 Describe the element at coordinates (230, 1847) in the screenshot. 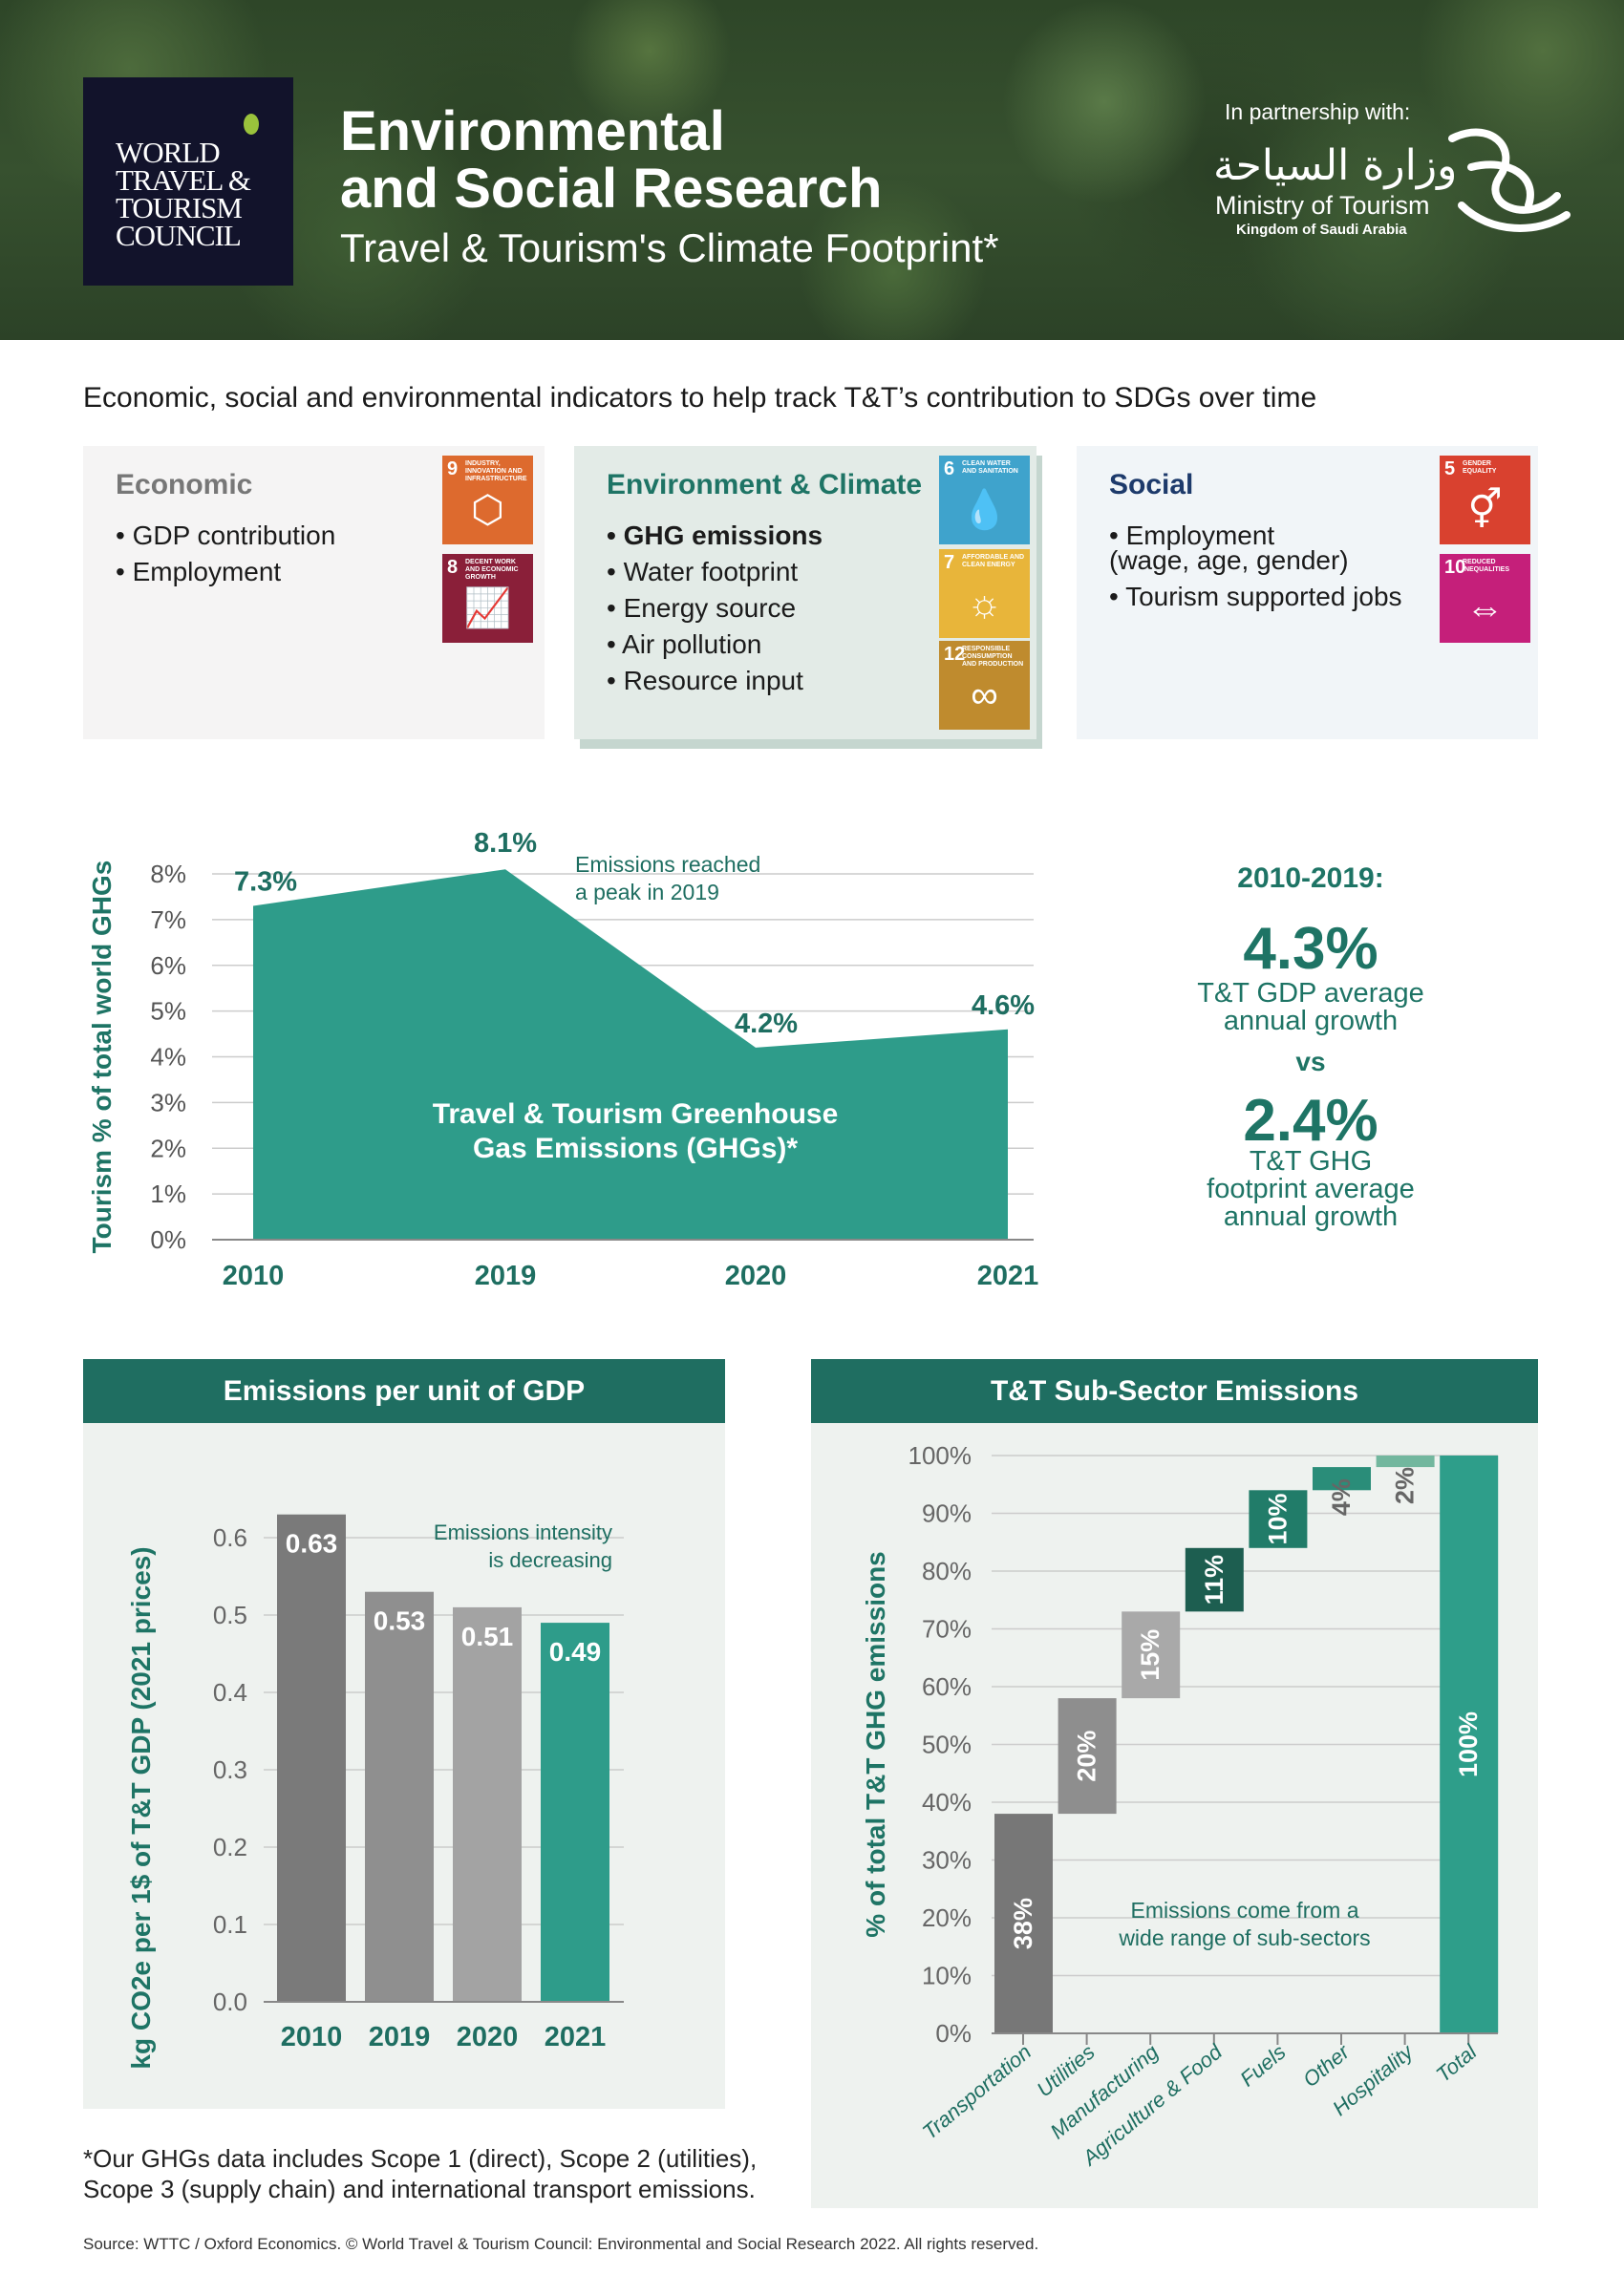

I see `y-tick-label: 0.2` at that location.